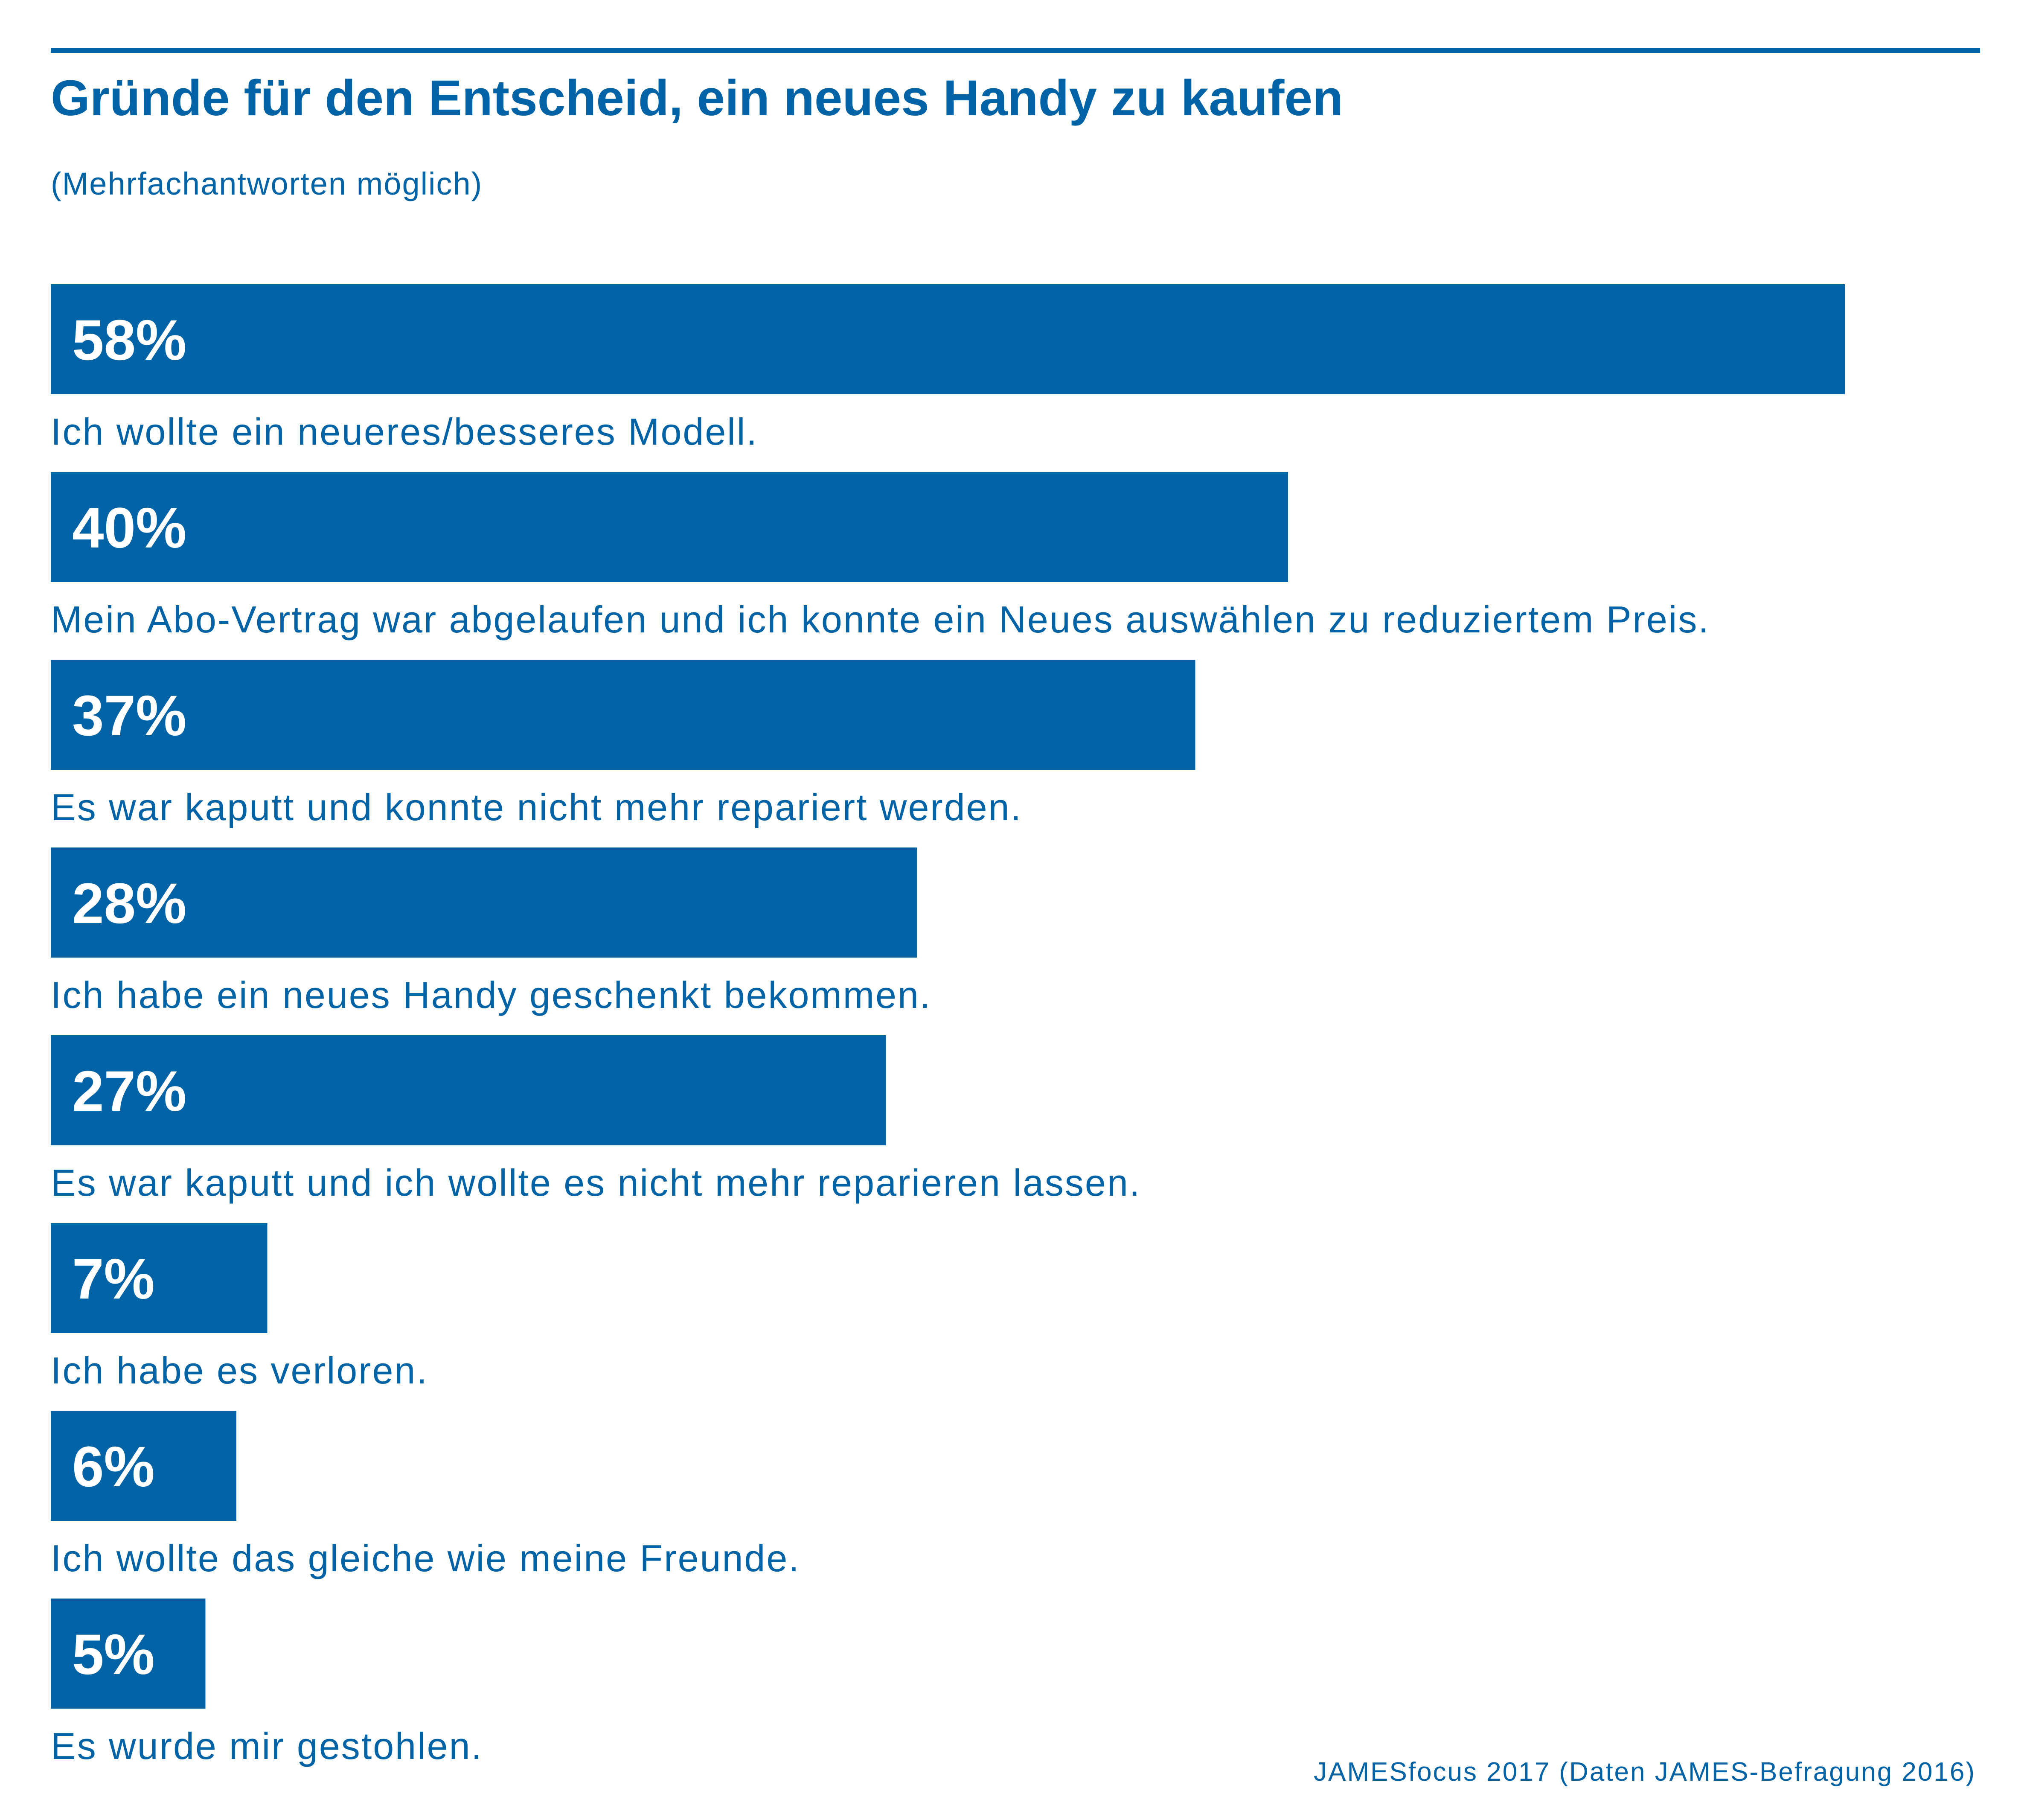  I want to click on bar-value-label: 58%, so click(129, 340).